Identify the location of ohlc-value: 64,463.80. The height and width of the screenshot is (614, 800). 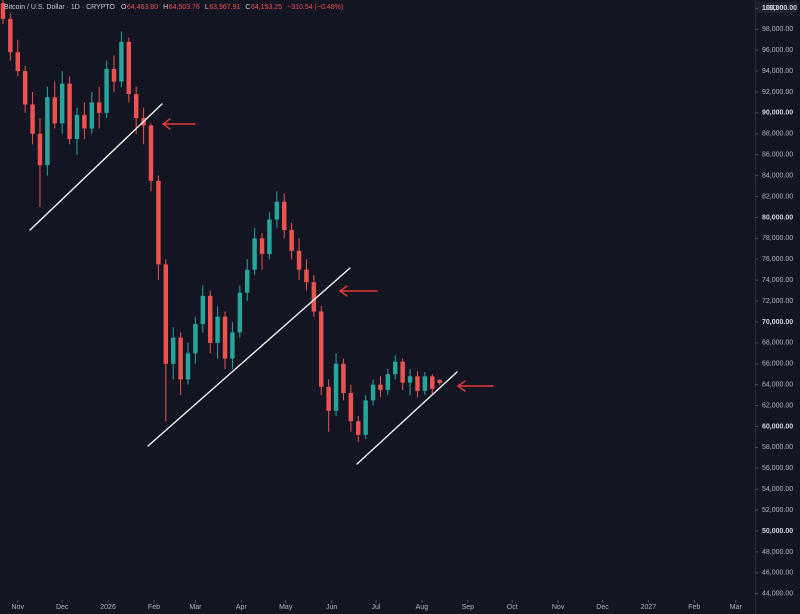
(142, 7).